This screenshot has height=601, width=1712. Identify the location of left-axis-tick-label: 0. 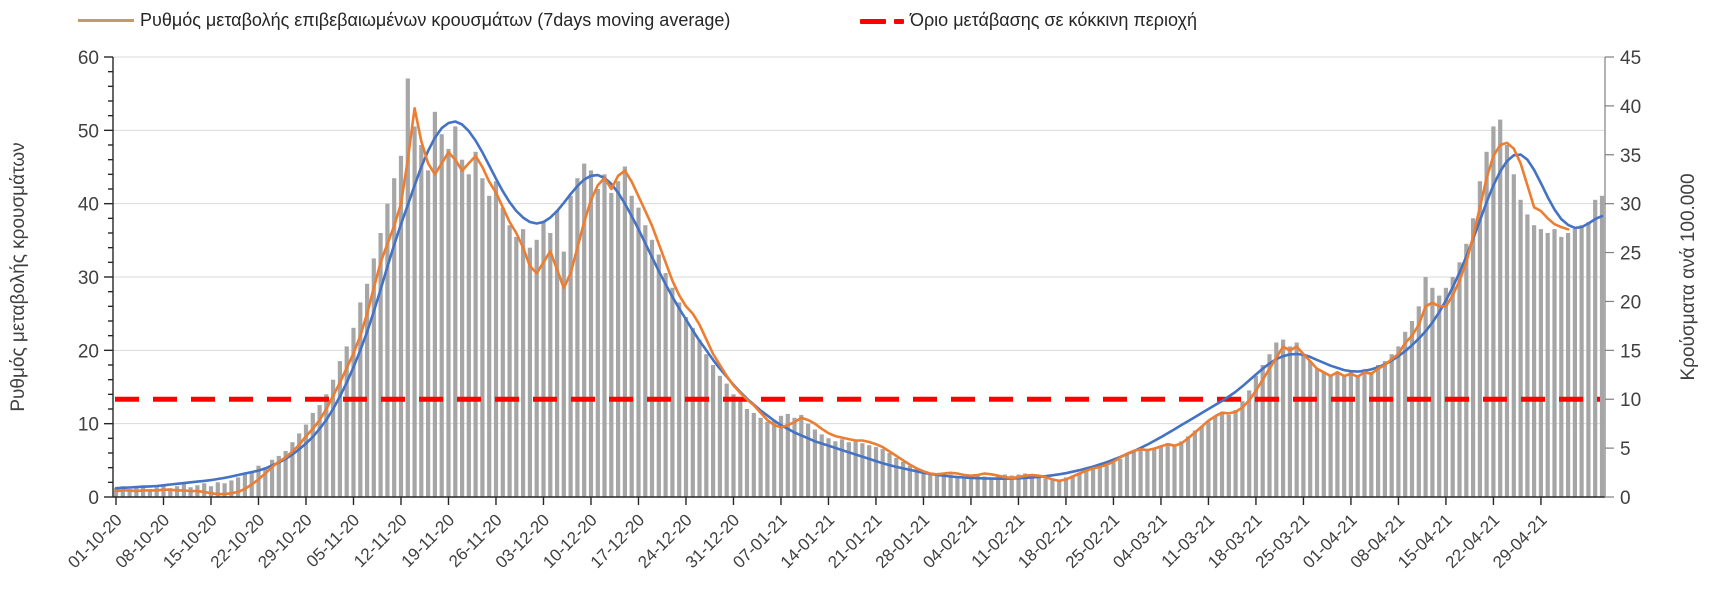
(93, 498).